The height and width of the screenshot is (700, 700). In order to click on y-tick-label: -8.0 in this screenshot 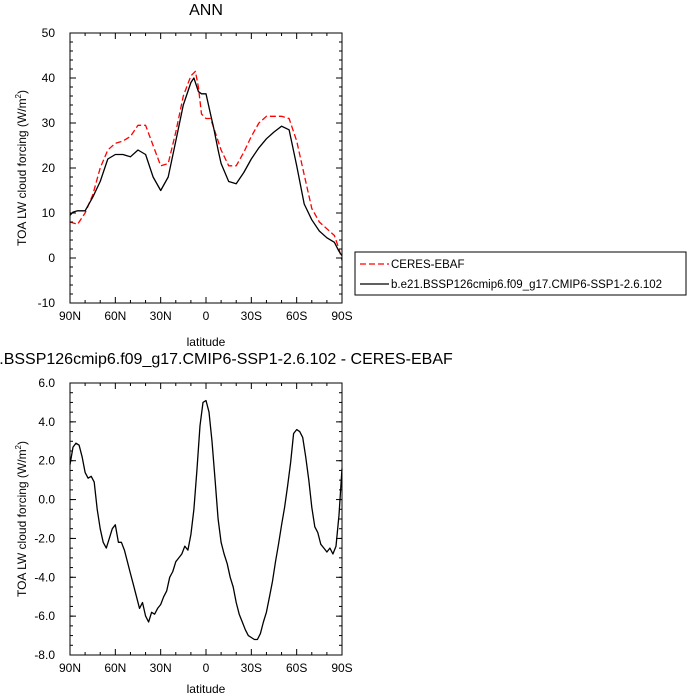, I will do `click(44, 655)`.